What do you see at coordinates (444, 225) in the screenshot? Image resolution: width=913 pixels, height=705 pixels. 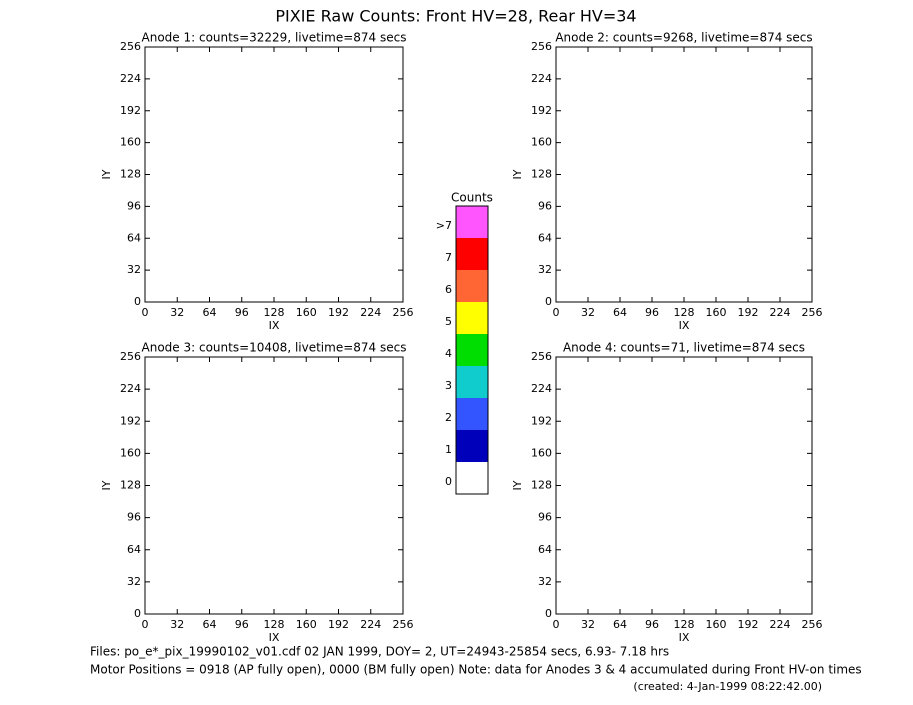 I see `colorbar-label: >7` at bounding box center [444, 225].